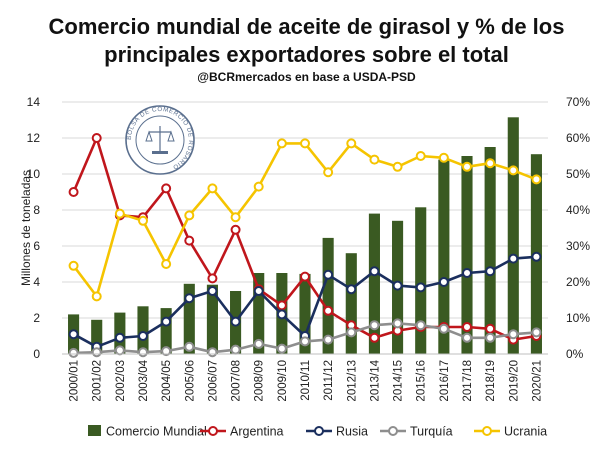 This screenshot has width=613, height=451. Describe the element at coordinates (190, 381) in the screenshot. I see `x-tick-label: 2005/06` at that location.